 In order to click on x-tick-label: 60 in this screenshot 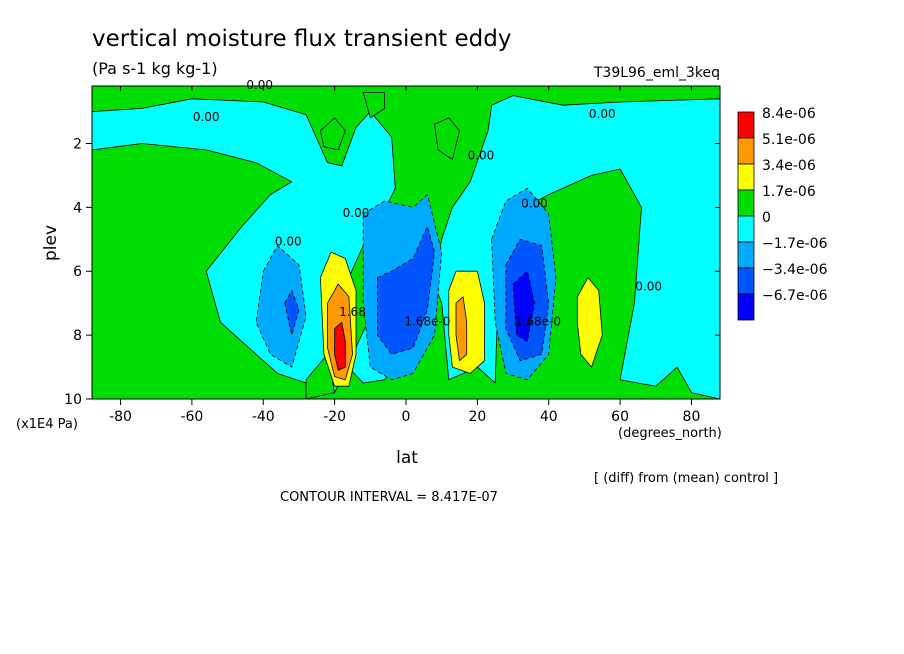, I will do `click(620, 417)`.